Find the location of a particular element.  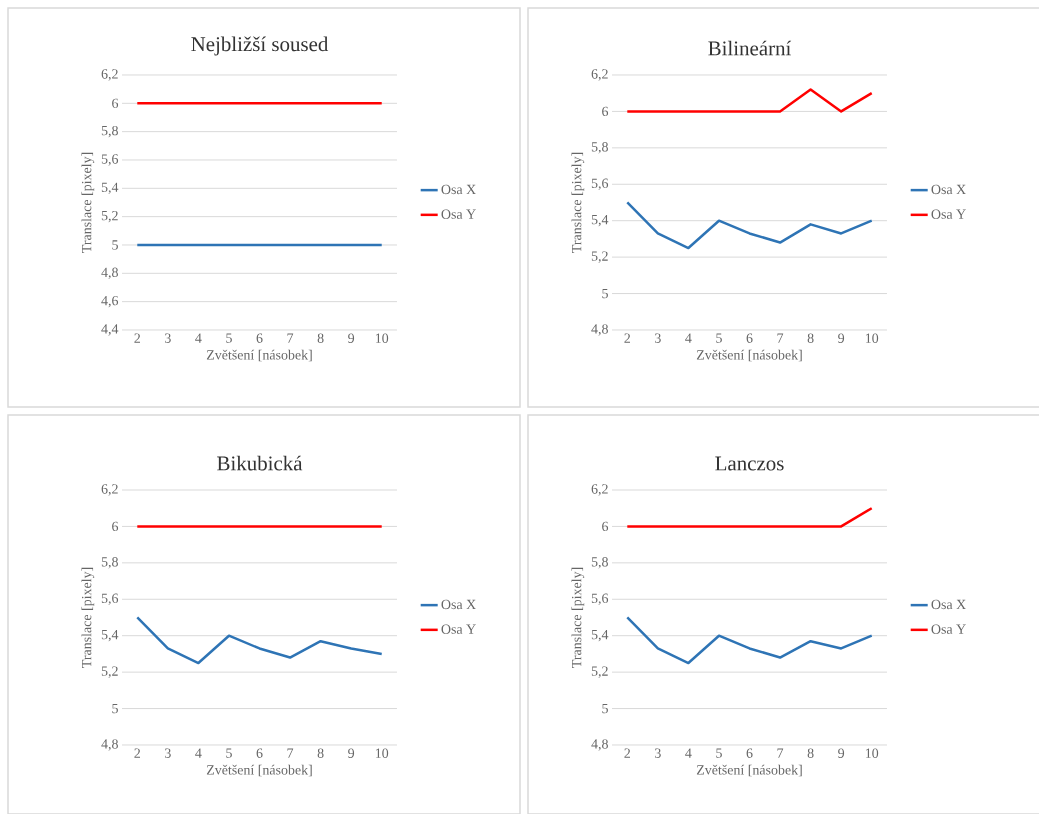

y-tick-label: 4,6 is located at coordinates (110, 301).